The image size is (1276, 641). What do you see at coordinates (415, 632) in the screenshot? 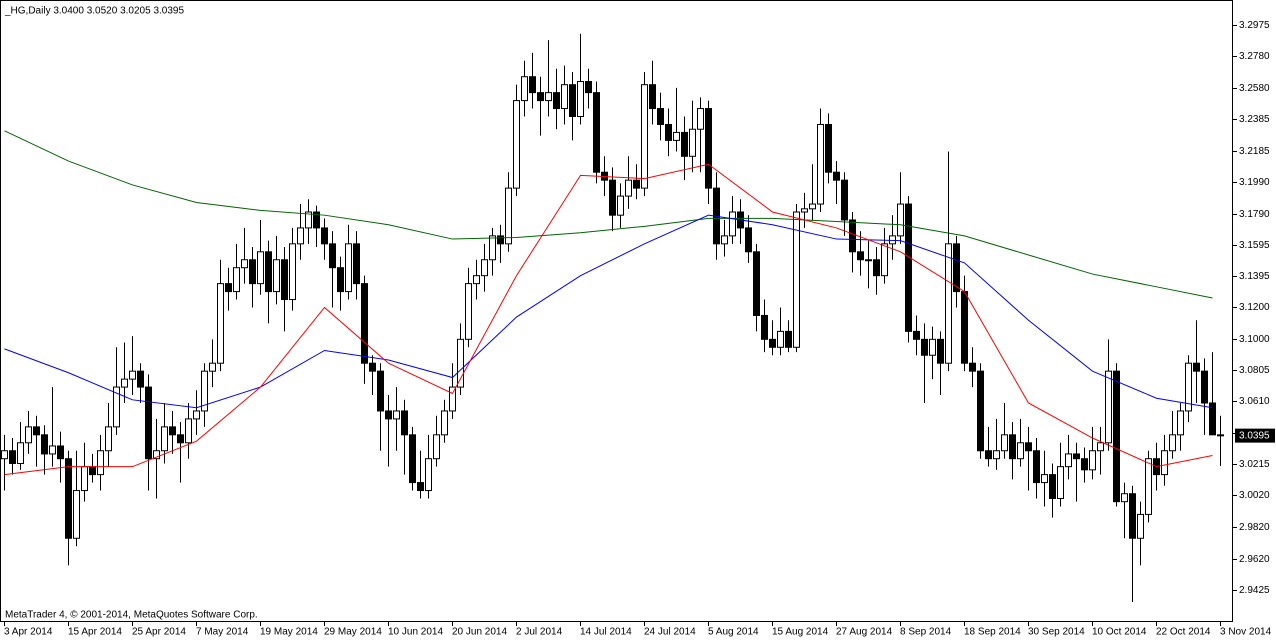
I see `x-tick-label: 10 Jun 2014` at bounding box center [415, 632].